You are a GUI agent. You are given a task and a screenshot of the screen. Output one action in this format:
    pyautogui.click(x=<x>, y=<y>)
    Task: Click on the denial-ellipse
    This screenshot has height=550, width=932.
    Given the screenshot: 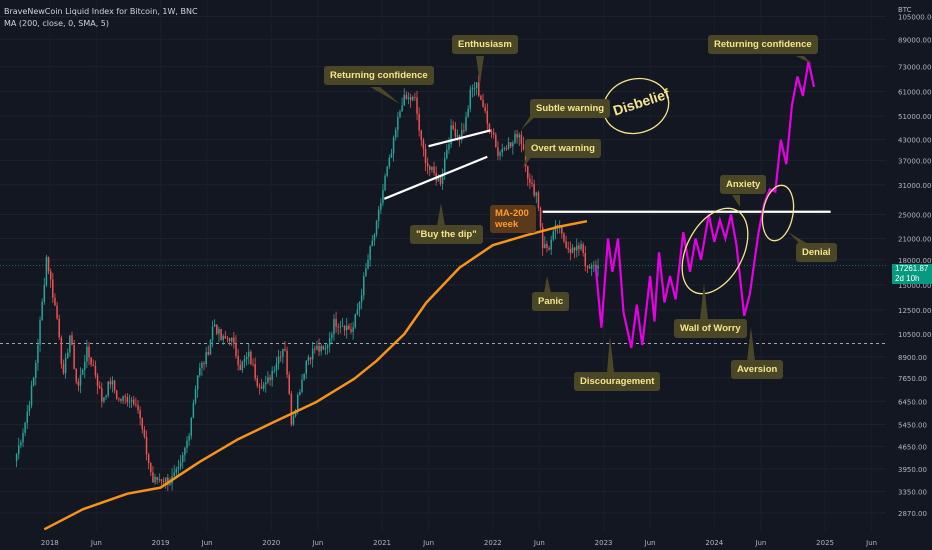 What is the action you would take?
    pyautogui.click(x=778, y=213)
    